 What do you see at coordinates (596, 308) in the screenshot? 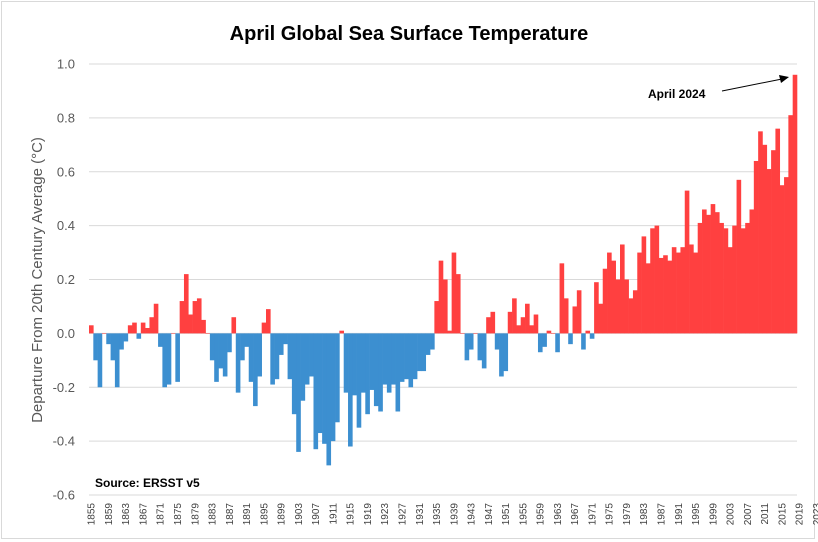
I see `bar-1972` at bounding box center [596, 308].